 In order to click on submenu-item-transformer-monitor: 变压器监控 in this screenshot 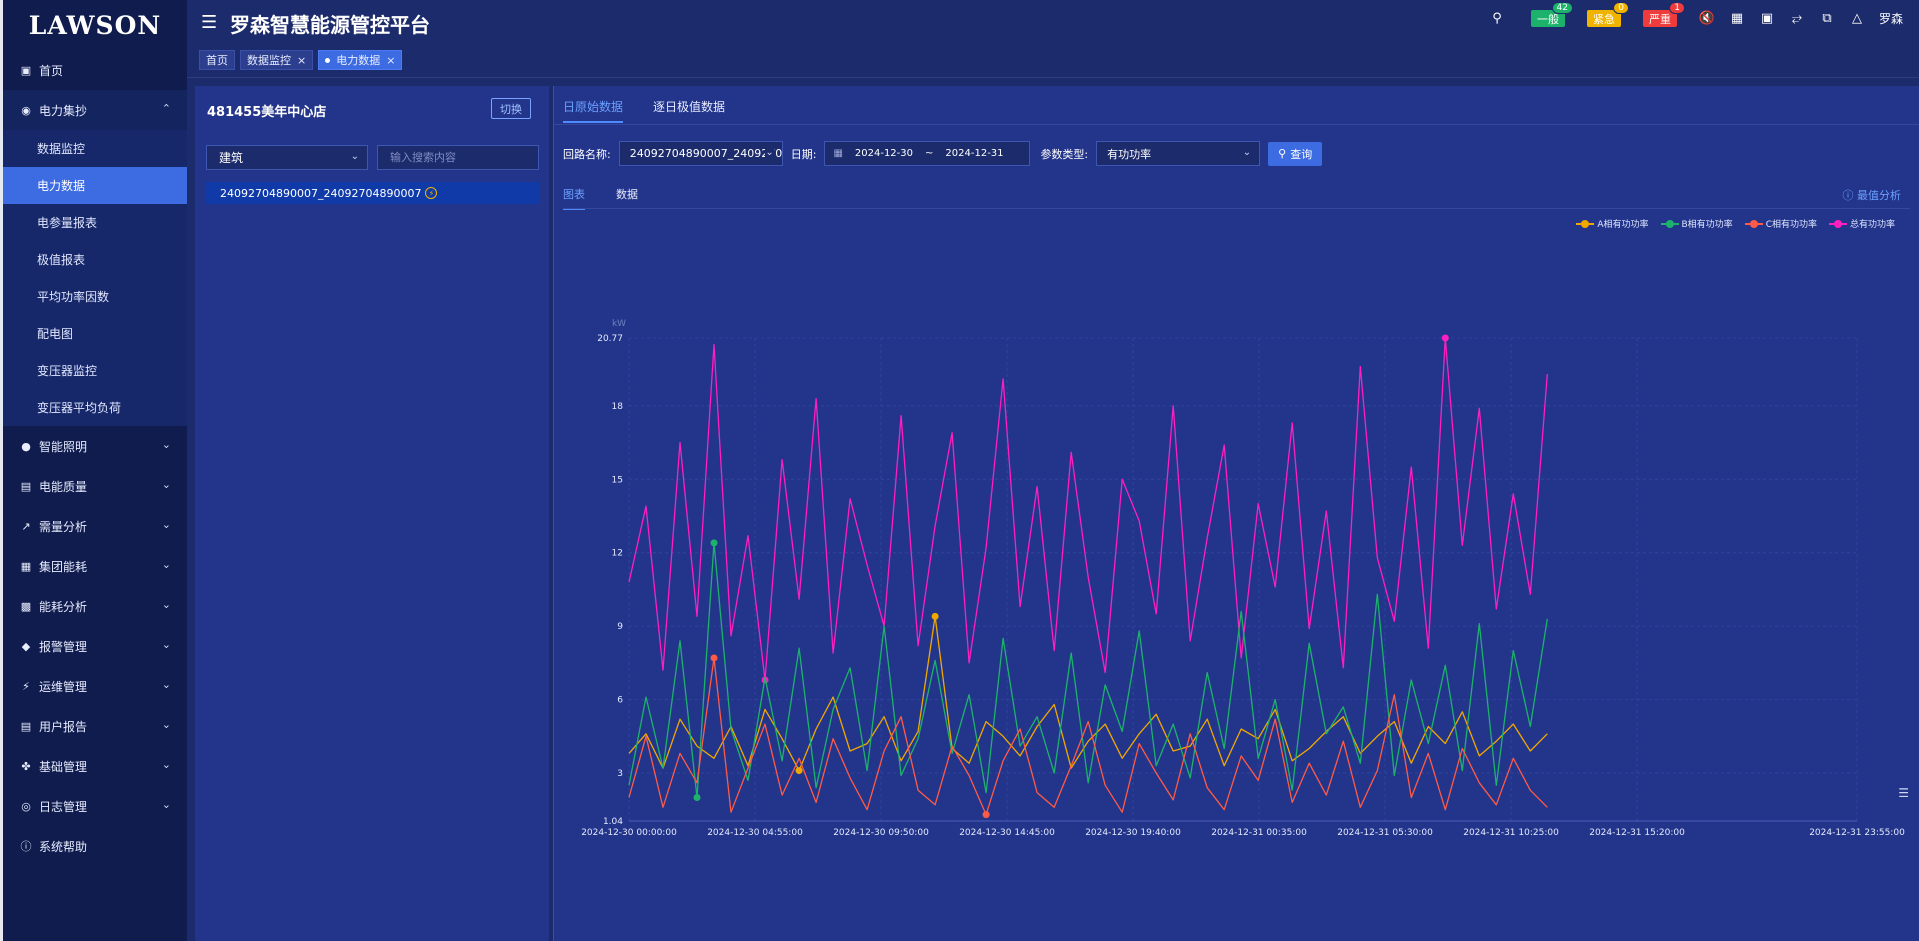, I will do `click(67, 371)`.